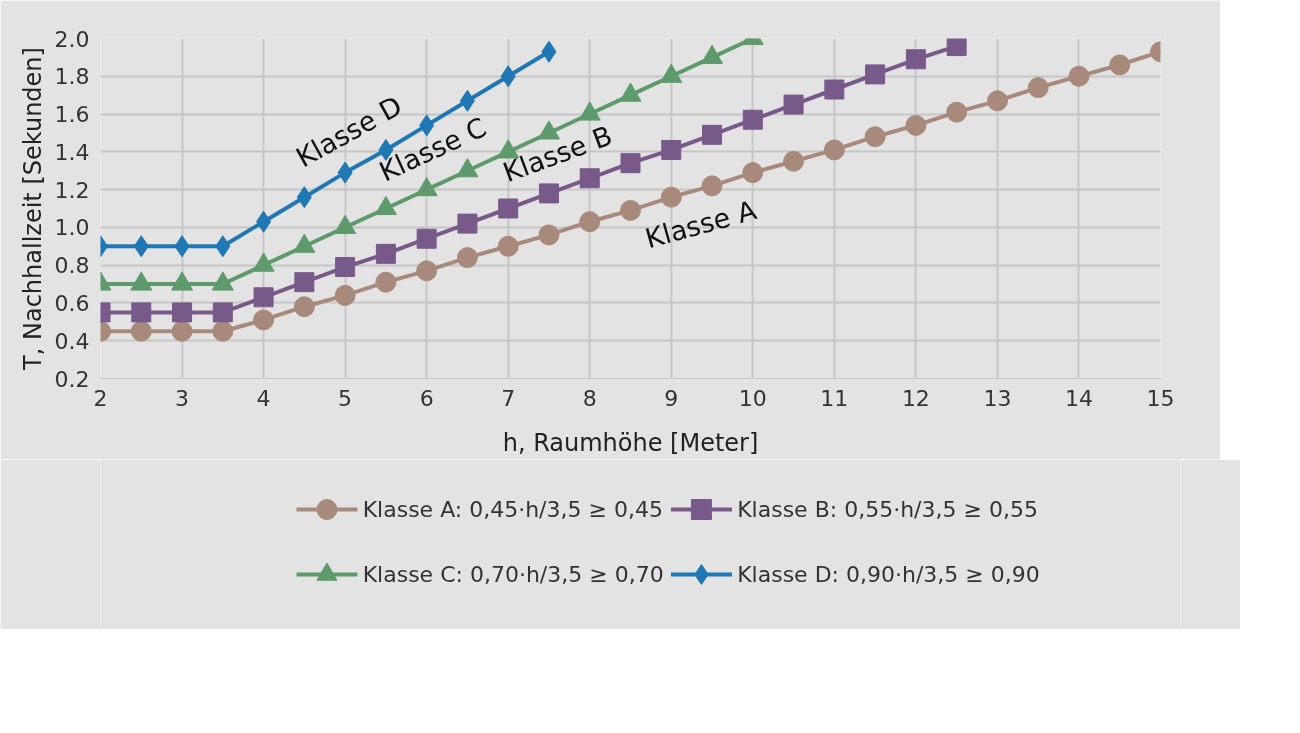 The image size is (1300, 733). Describe the element at coordinates (915, 398) in the screenshot. I see `x-tick-label: 12` at that location.